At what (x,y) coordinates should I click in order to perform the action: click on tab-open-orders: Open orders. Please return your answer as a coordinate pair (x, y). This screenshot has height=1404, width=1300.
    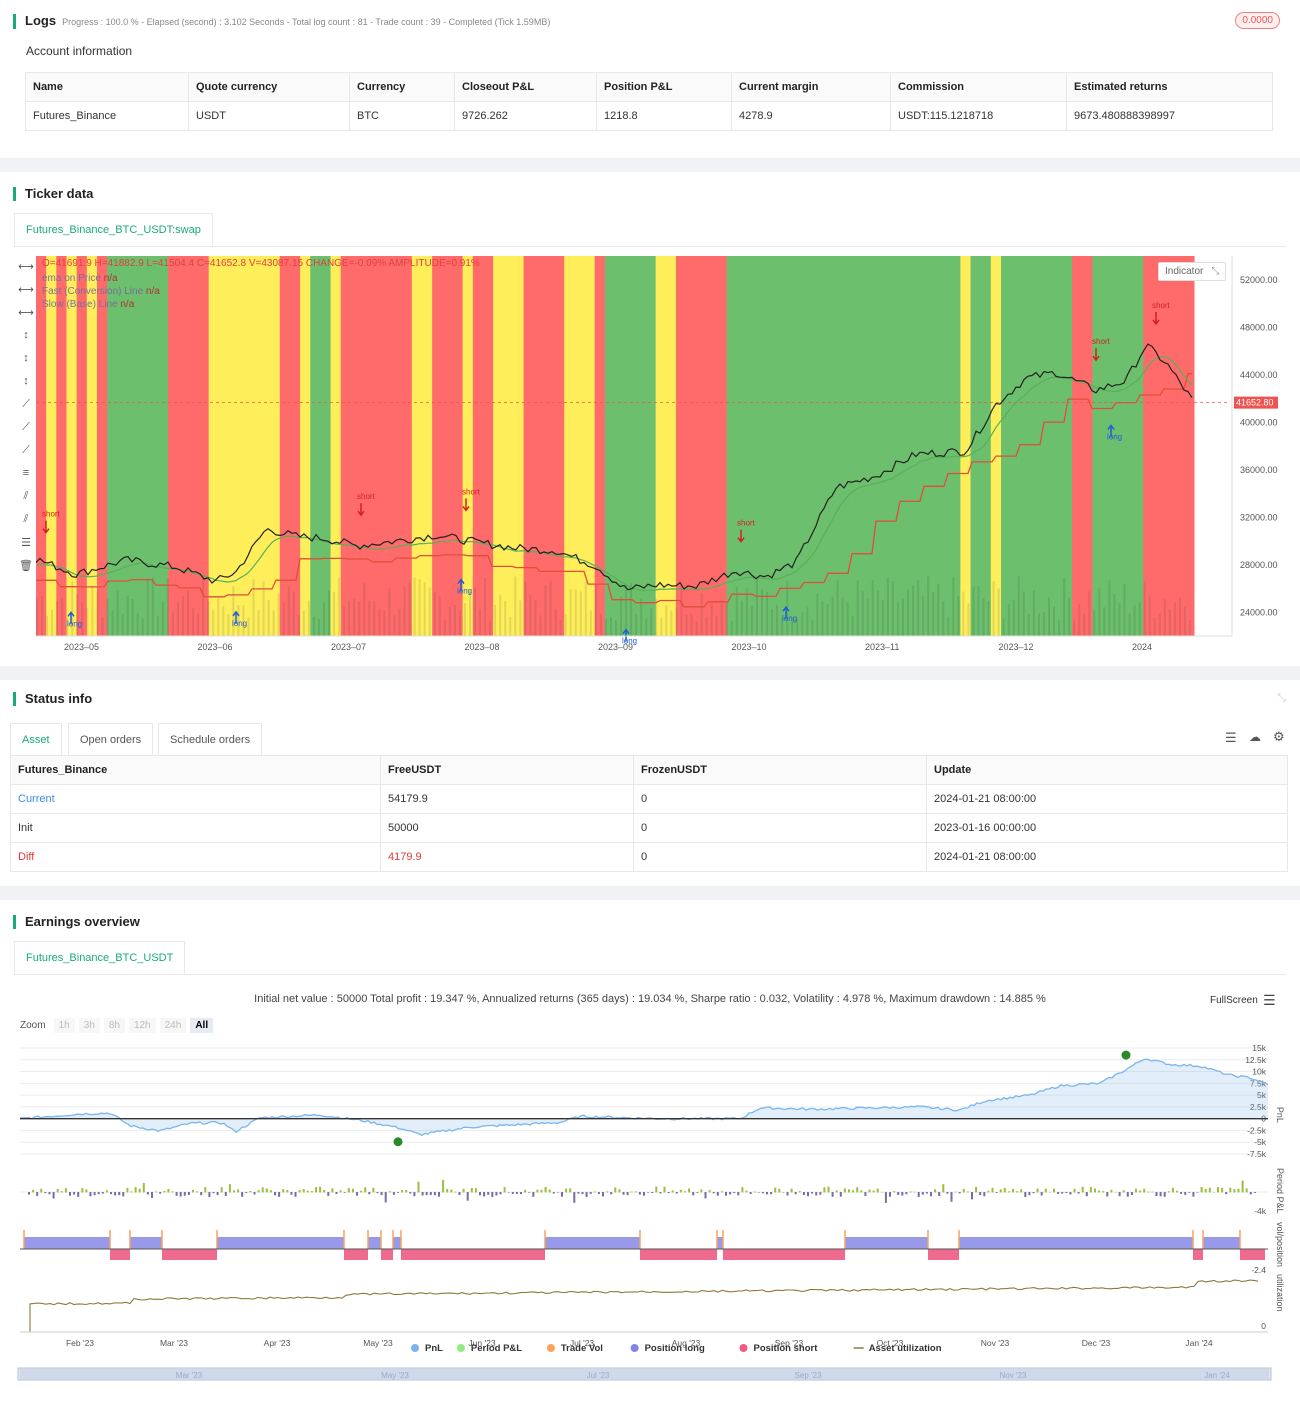
    Looking at the image, I should click on (111, 739).